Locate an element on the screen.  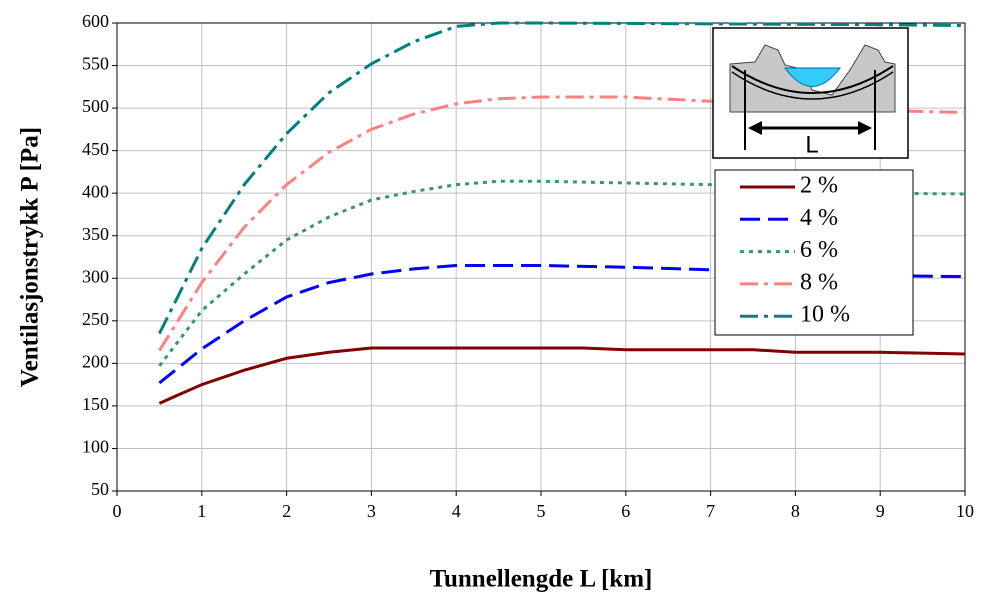
y-tick-label: 50 is located at coordinates (100, 489).